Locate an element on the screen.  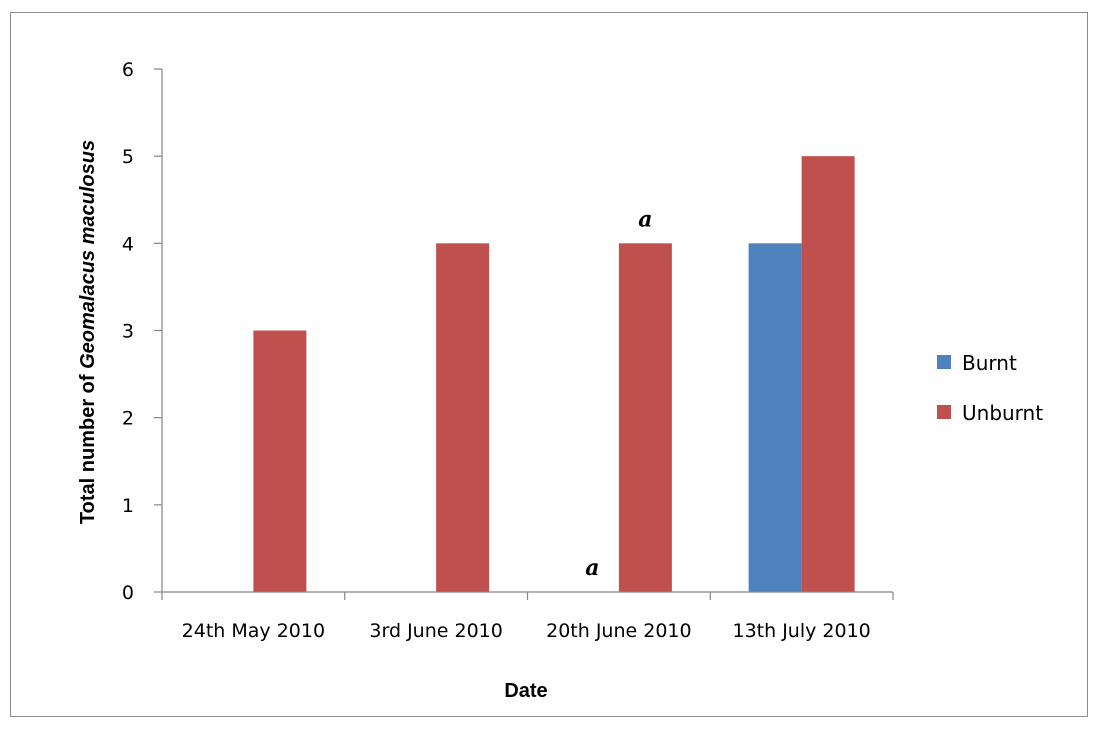
y-tick-label: 6 is located at coordinates (128, 70).